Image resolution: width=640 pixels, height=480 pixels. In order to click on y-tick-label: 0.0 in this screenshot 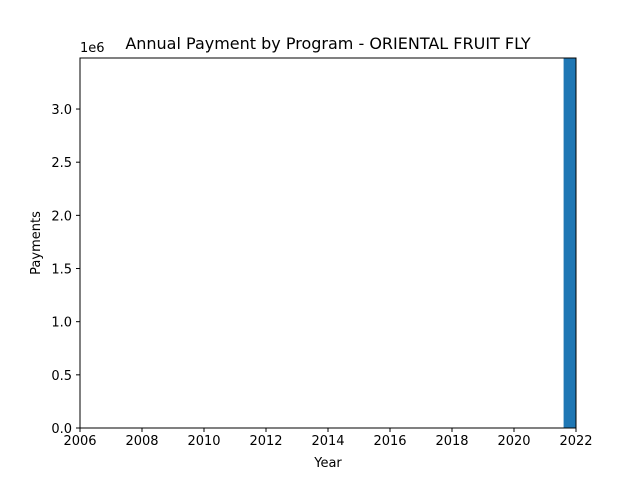, I will do `click(61, 429)`.